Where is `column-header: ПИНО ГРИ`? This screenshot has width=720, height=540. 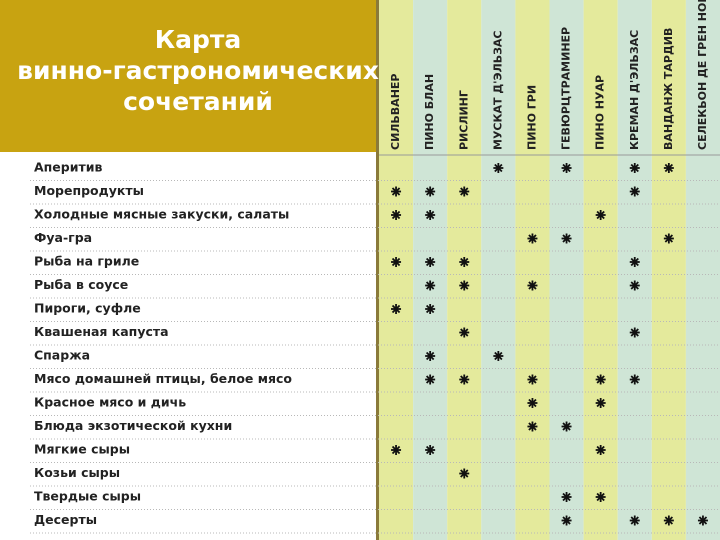
column-header: ПИНО ГРИ is located at coordinates (531, 117).